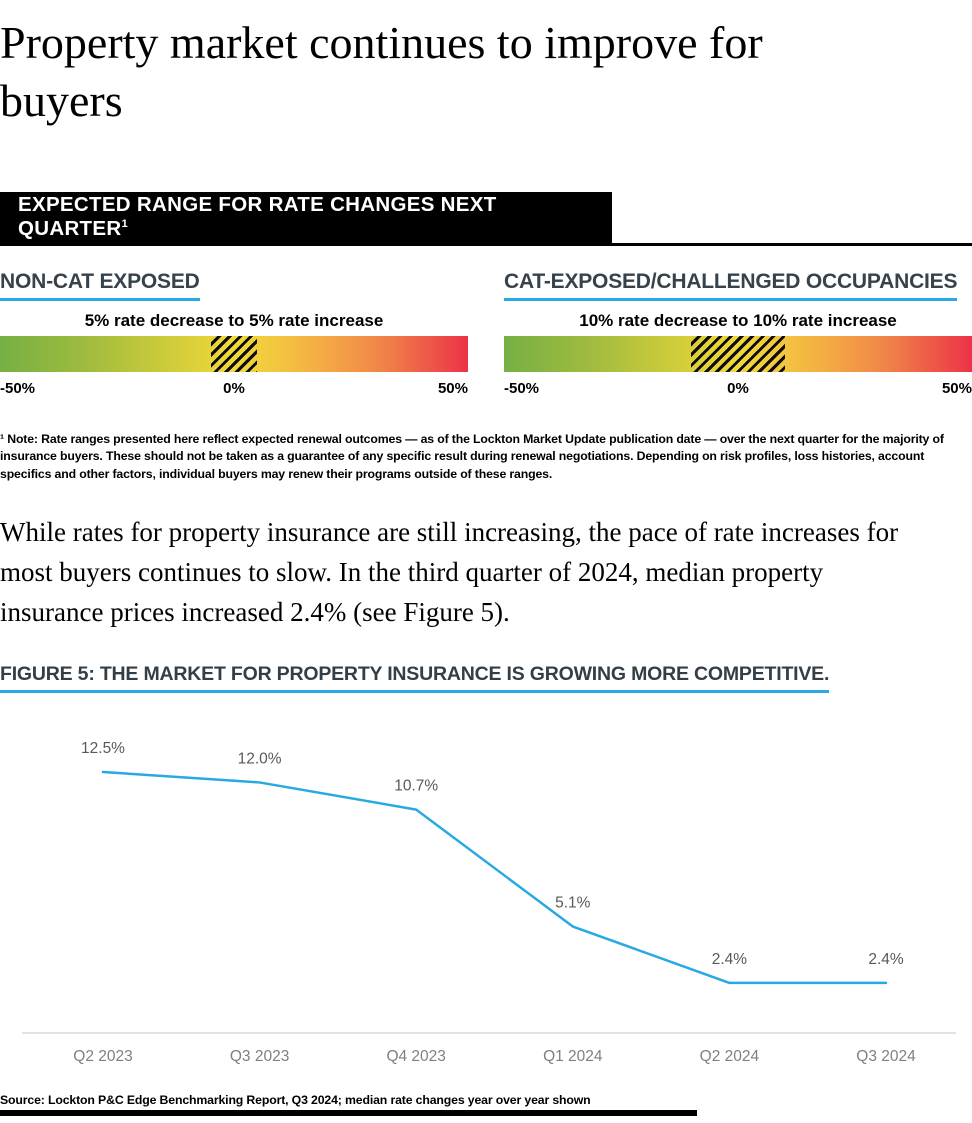 This screenshot has height=1123, width=972. I want to click on rate-gradient-bar-non-cat, so click(234, 353).